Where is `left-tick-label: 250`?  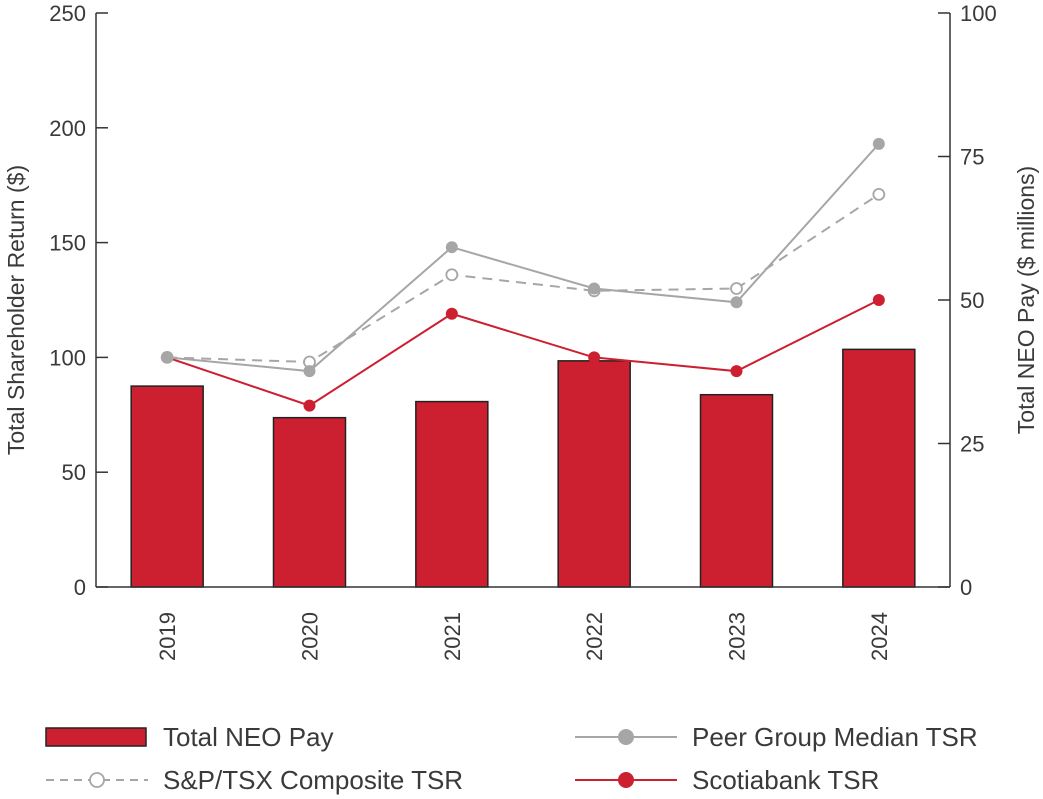
left-tick-label: 250 is located at coordinates (67, 13).